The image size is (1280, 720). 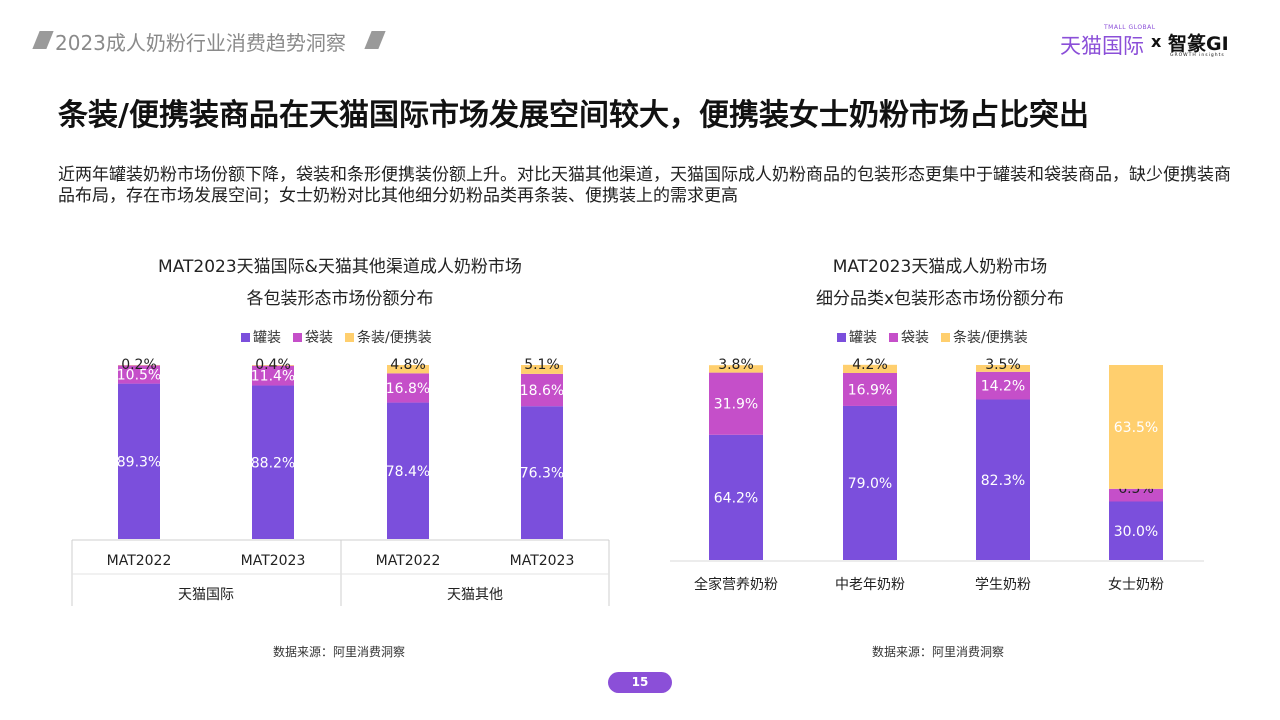 I want to click on chart1-group-label-2: 天猫其他, so click(x=475, y=595).